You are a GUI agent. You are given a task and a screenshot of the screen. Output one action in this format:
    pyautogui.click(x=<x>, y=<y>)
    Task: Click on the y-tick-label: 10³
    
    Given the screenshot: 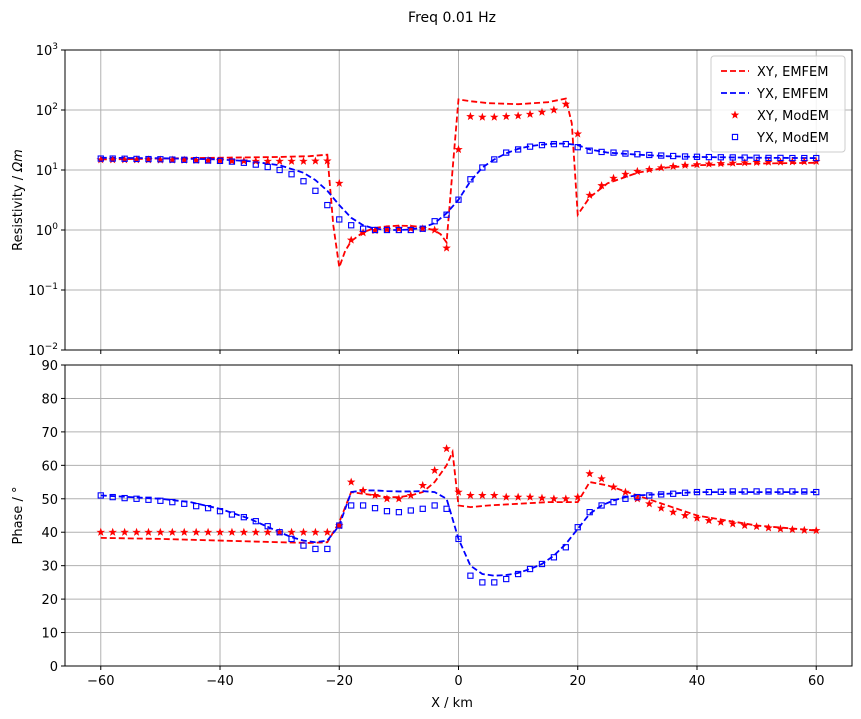 What is the action you would take?
    pyautogui.click(x=47, y=50)
    